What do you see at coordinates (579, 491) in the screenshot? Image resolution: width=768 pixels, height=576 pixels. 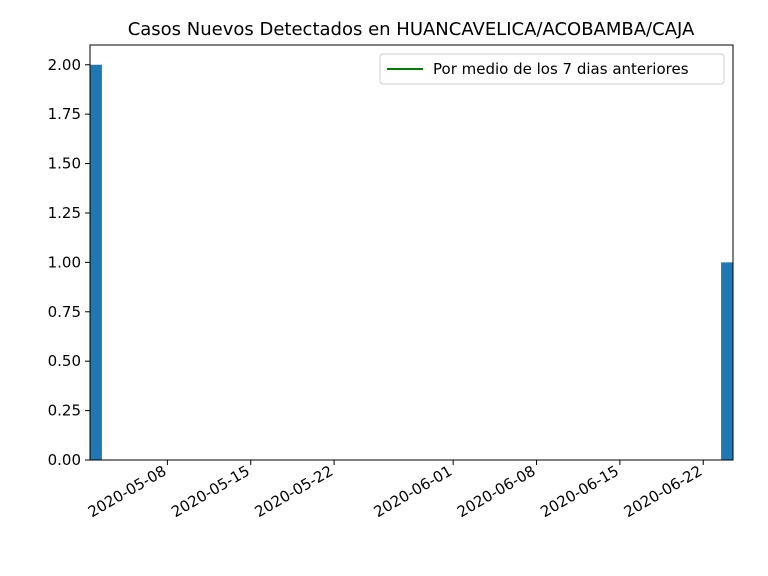 I see `x-tick-label: 2020-06-15` at bounding box center [579, 491].